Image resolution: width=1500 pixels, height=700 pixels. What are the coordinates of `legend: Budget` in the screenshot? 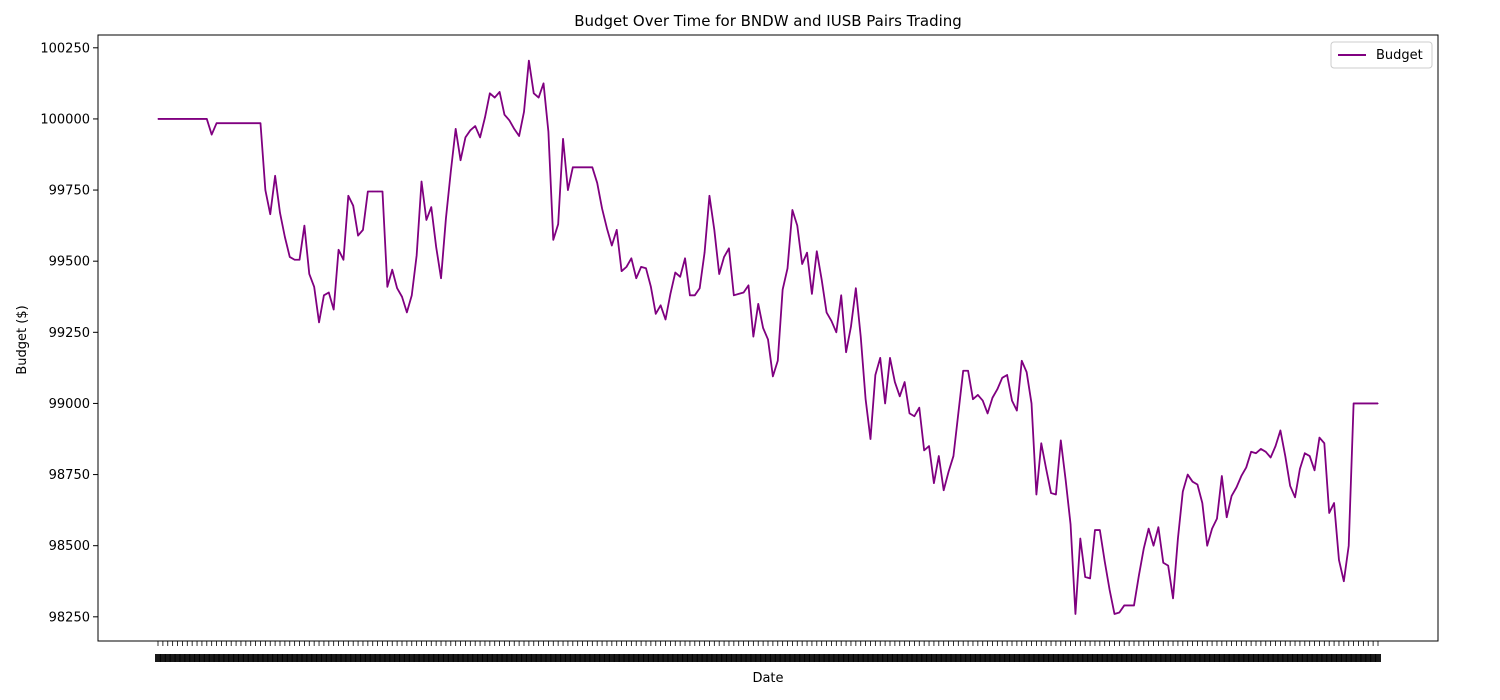 It's located at (1381, 55).